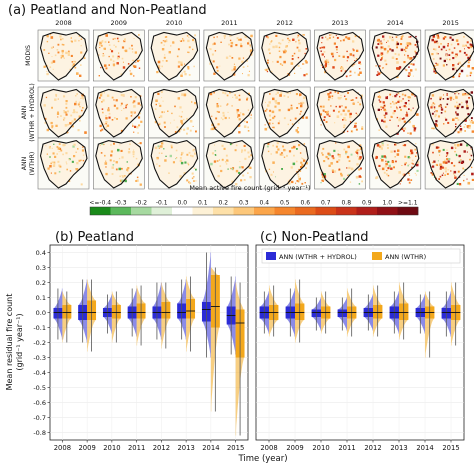 The width and height of the screenshot is (474, 465). I want to click on colorbar-tick-label: 0.5, so click(285, 203).